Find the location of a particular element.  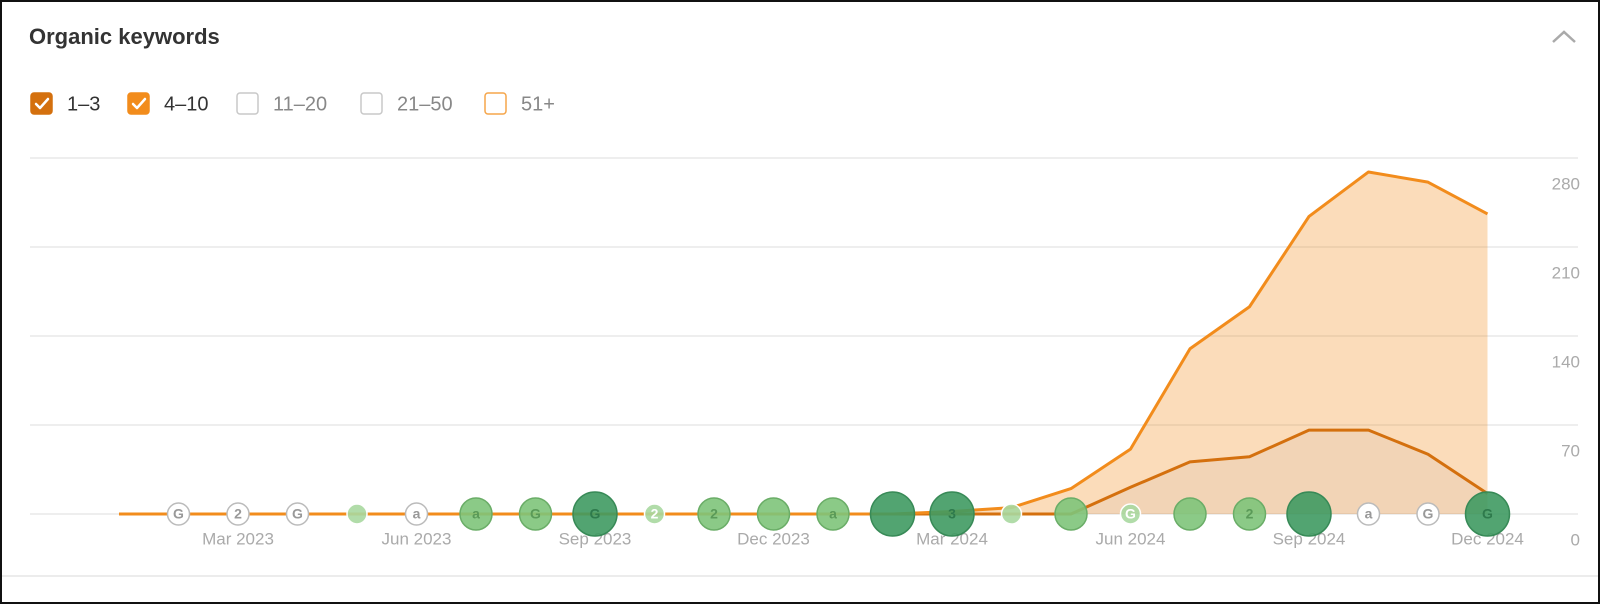

x-tick-label: Dec 2024 is located at coordinates (1487, 538).